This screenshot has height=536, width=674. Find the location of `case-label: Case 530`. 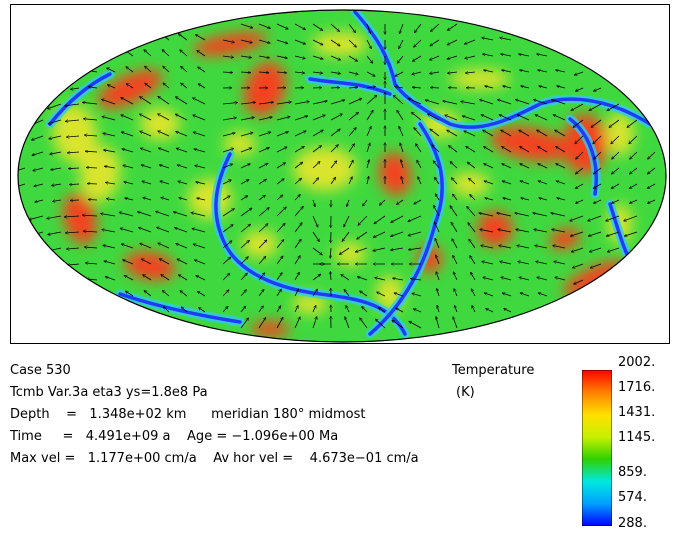

case-label: Case 530 is located at coordinates (40, 370).